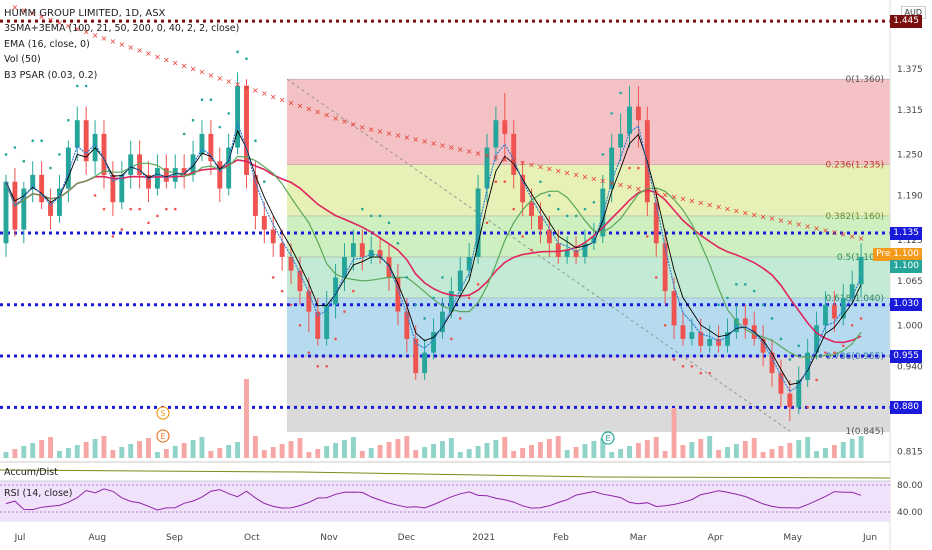 Image resolution: width=932 pixels, height=550 pixels. Describe the element at coordinates (20, 538) in the screenshot. I see `time-axis-tick: Jul` at that location.